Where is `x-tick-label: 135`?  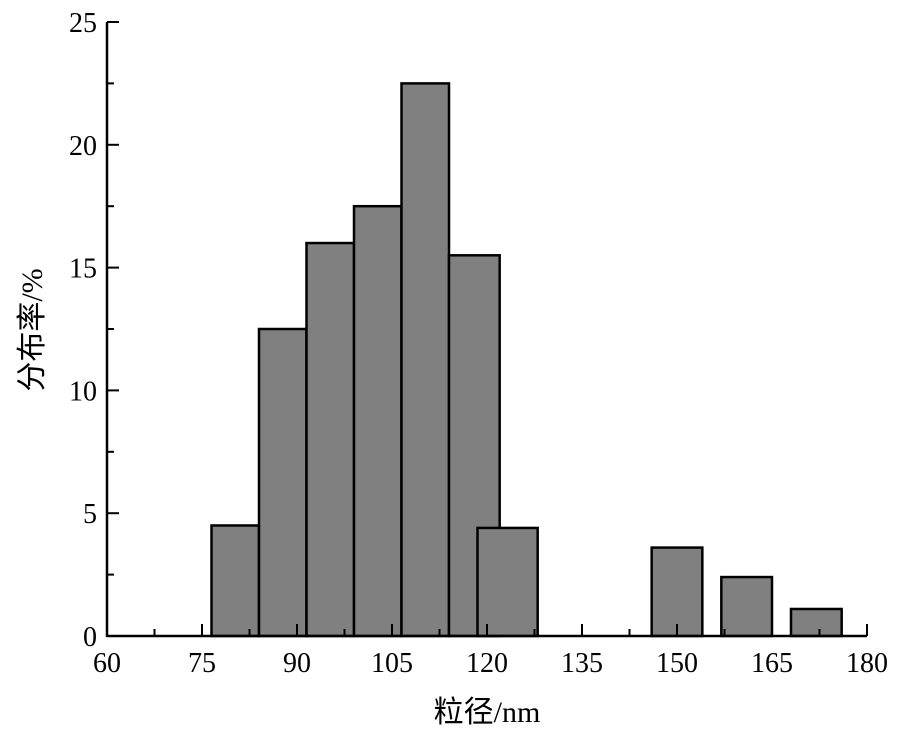 x-tick-label: 135 is located at coordinates (582, 663).